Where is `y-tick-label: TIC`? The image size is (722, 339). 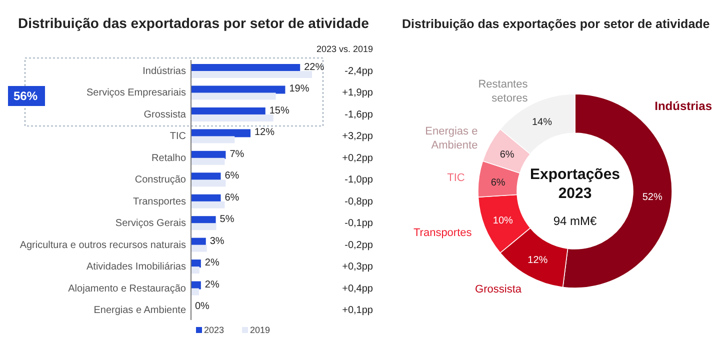 y-tick-label: TIC is located at coordinates (178, 136).